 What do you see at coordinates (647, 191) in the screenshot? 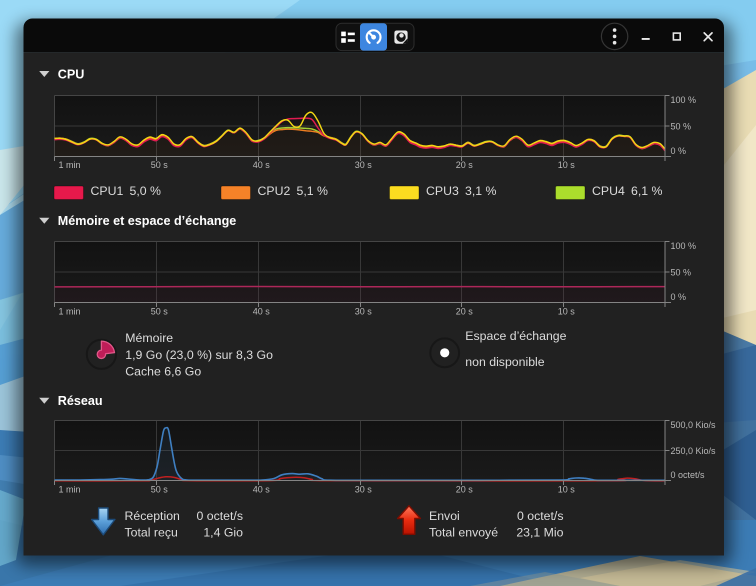
I see `svg-text: 6,1 %` at bounding box center [647, 191].